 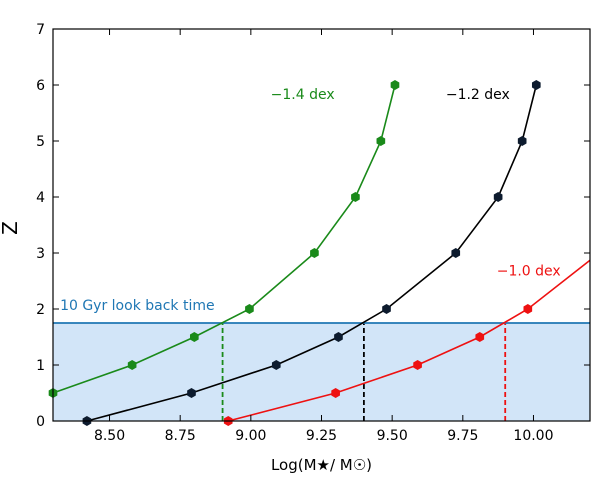 What do you see at coordinates (364, 372) in the screenshot?
I see `vertical-reference-lines` at bounding box center [364, 372].